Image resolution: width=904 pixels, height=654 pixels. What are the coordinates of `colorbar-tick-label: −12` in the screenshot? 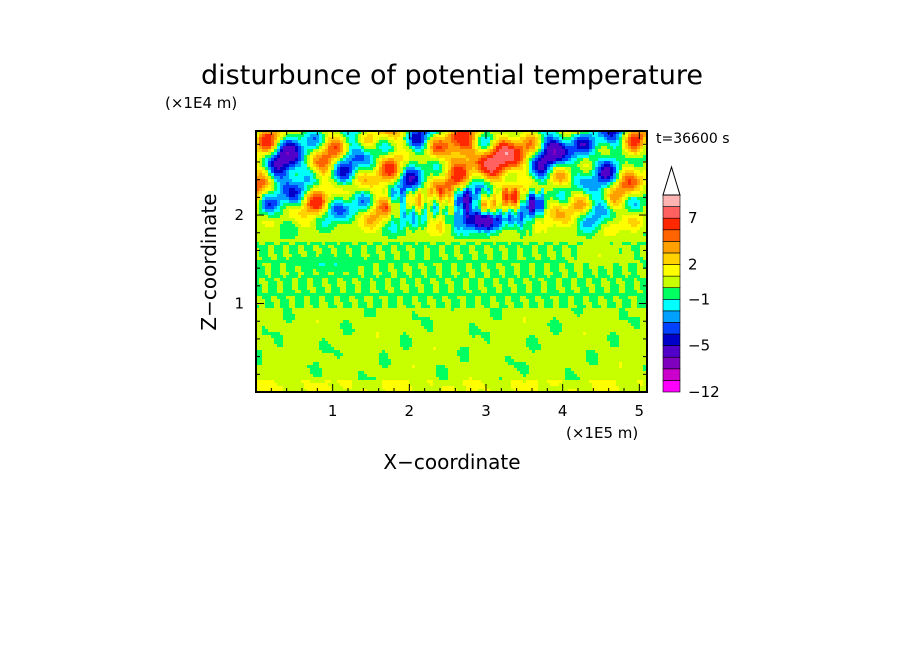 It's located at (704, 392).